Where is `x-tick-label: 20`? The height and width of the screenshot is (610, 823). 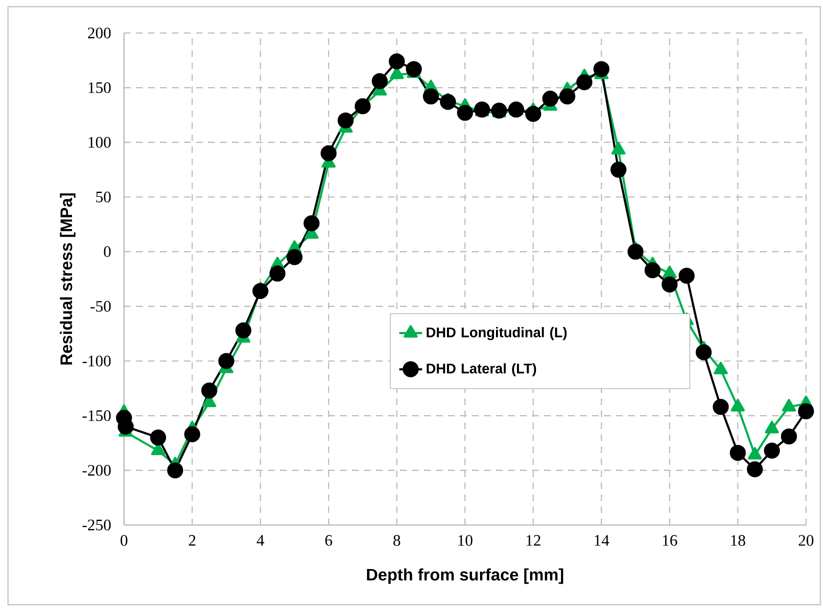 x-tick-label: 20 is located at coordinates (806, 540).